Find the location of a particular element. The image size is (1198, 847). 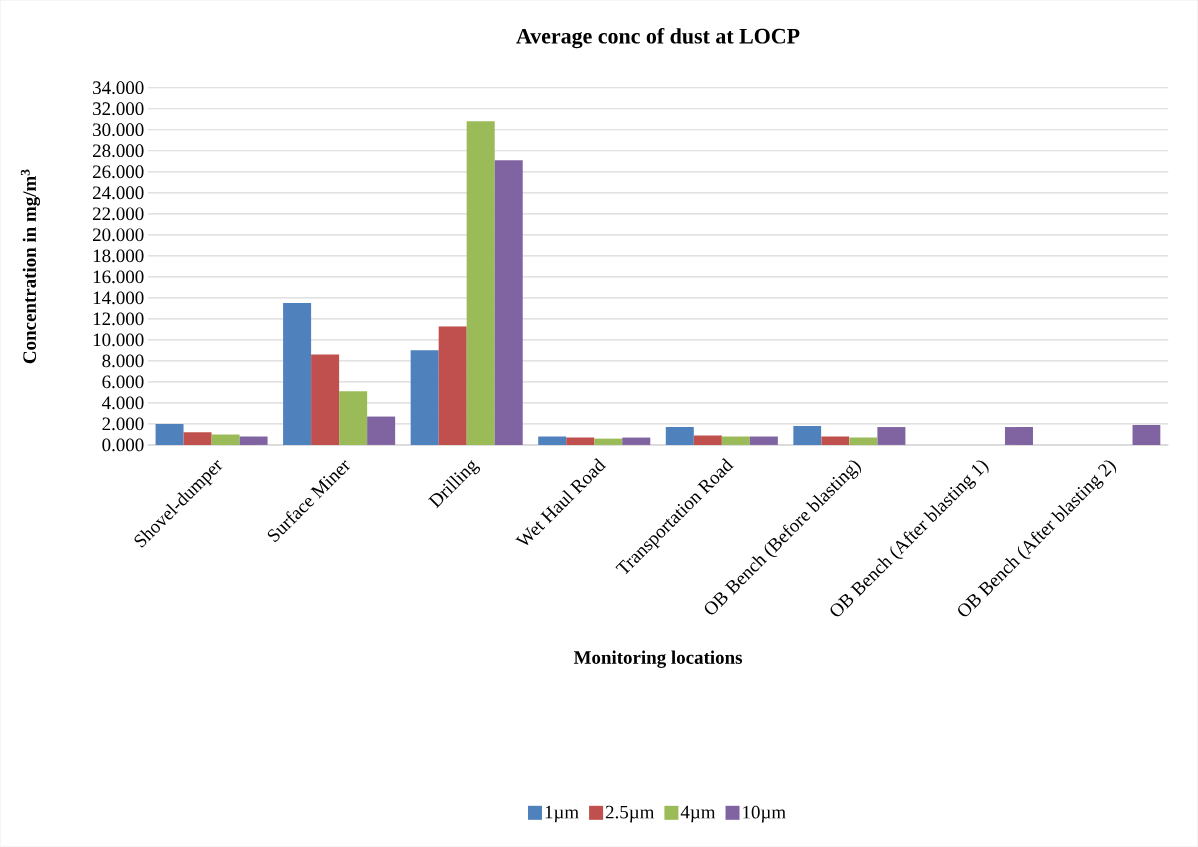

y-tick-label: 8.000 is located at coordinates (123, 361).